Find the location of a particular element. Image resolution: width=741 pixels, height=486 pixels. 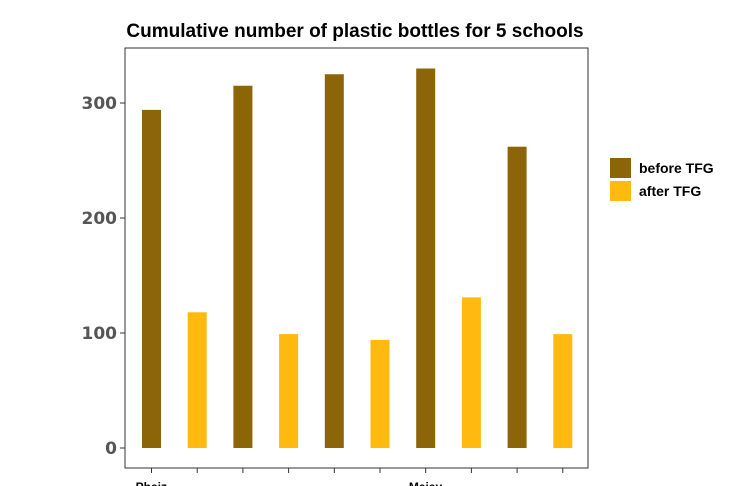

legend: before TFG after TFG is located at coordinates (662, 179).